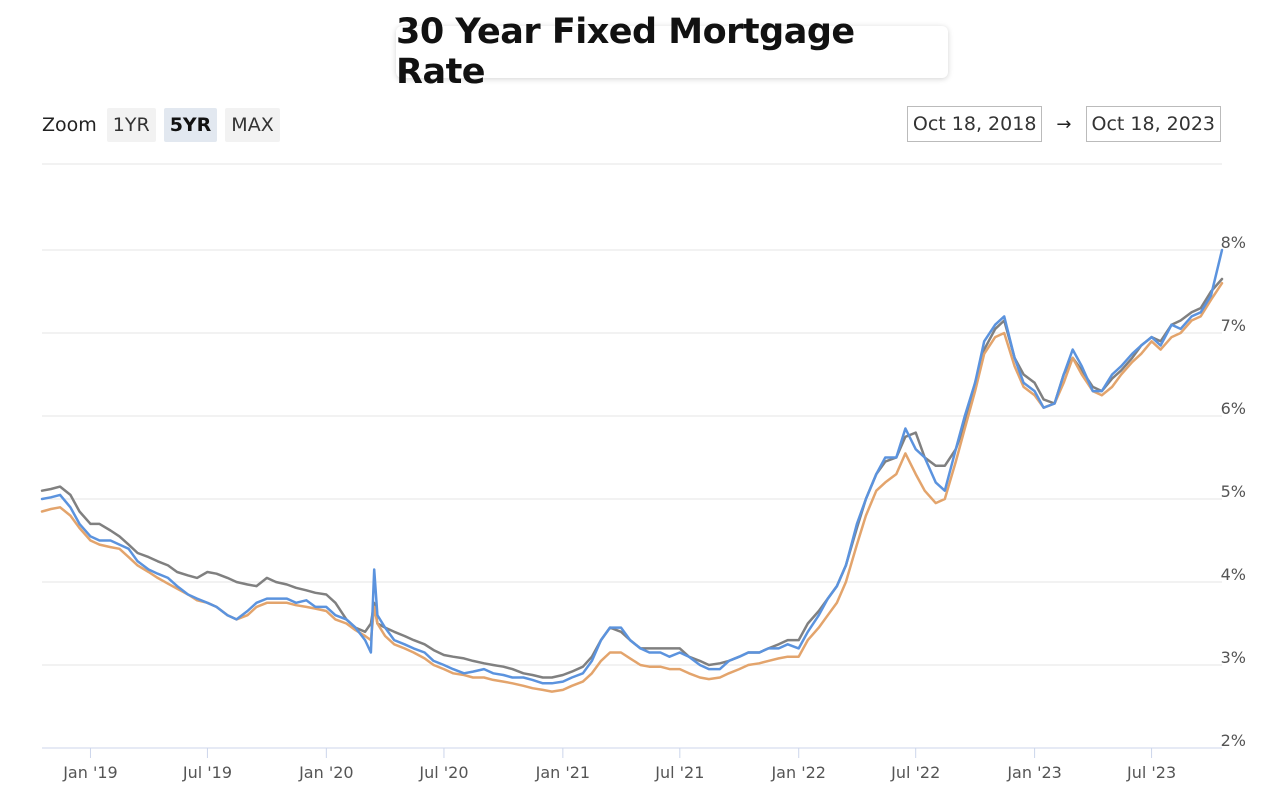 This screenshot has height=809, width=1280. Describe the element at coordinates (69, 125) in the screenshot. I see `zoom-label: Zoom` at that location.